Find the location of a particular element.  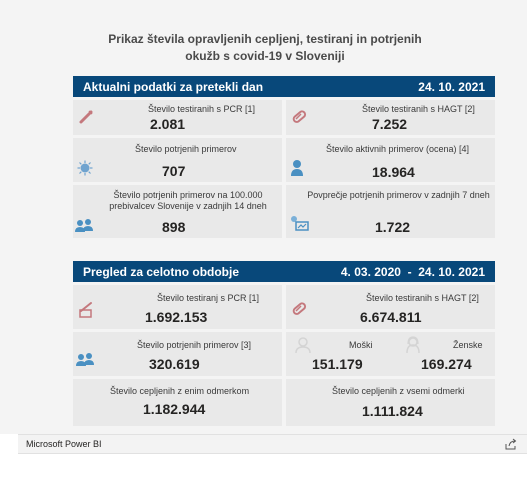

daily-pcr-card: Število testiranih s PCR [1] 2.081 is located at coordinates (177, 117).